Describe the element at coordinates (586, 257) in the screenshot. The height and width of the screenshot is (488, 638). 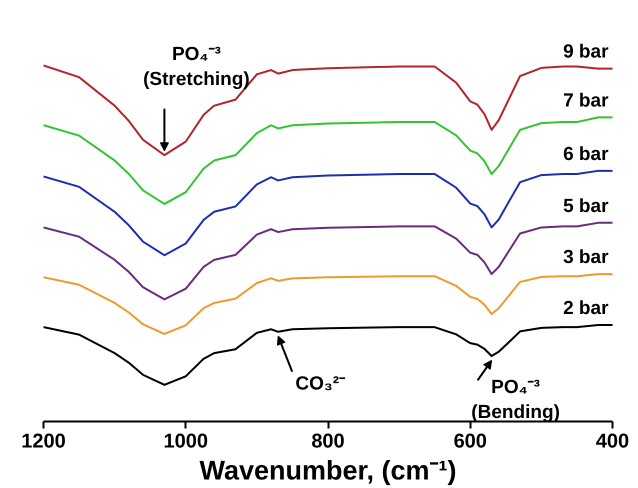
I see `series-label: 3 bar` at that location.